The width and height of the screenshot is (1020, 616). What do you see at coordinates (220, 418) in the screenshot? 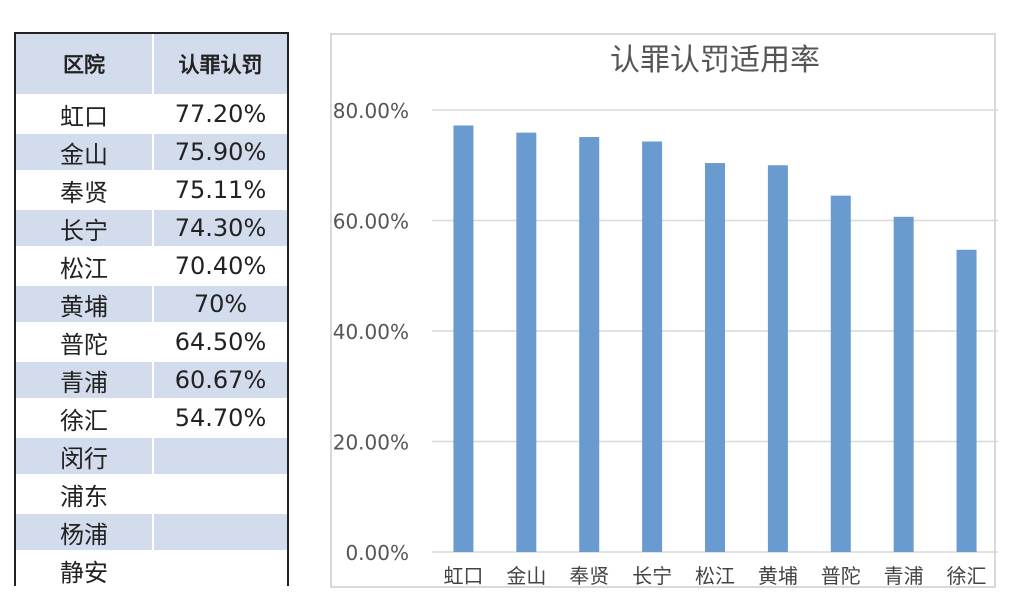
I see `cell-rate: 54.70%` at bounding box center [220, 418].